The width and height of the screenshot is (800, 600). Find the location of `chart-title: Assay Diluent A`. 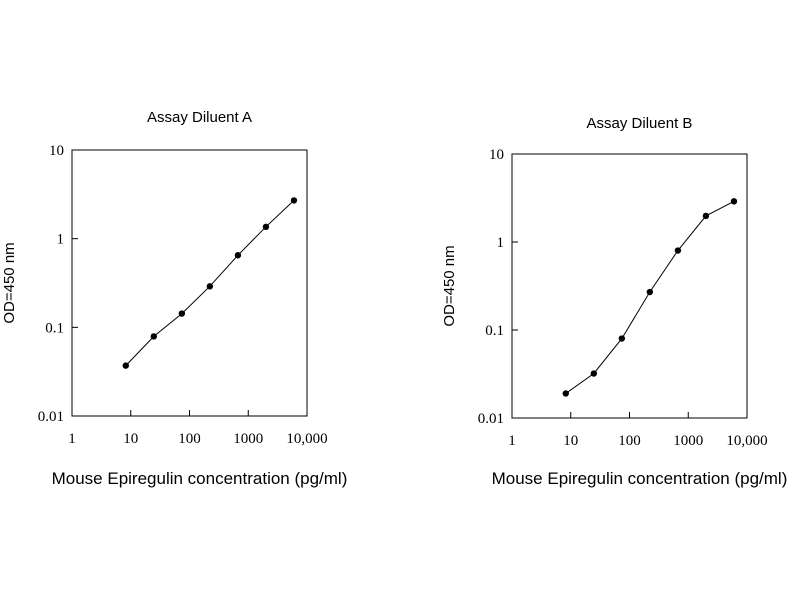

chart-title: Assay Diluent A is located at coordinates (199, 117).